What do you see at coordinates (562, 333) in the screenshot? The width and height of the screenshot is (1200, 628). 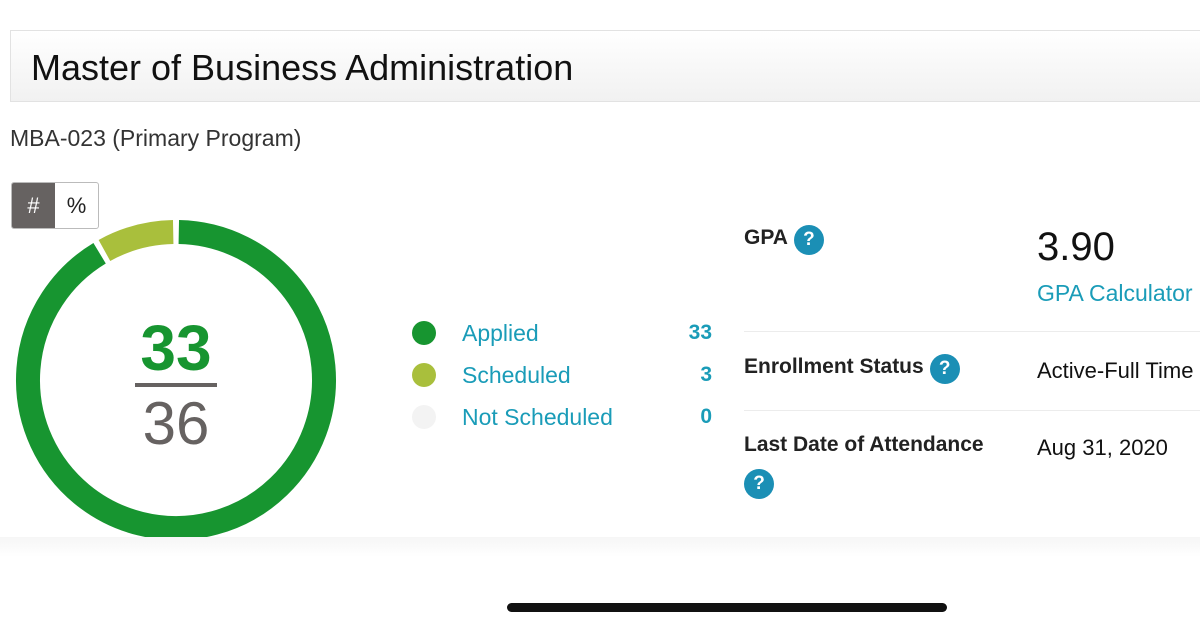 I see `legend-item-applied: Applied 33` at bounding box center [562, 333].